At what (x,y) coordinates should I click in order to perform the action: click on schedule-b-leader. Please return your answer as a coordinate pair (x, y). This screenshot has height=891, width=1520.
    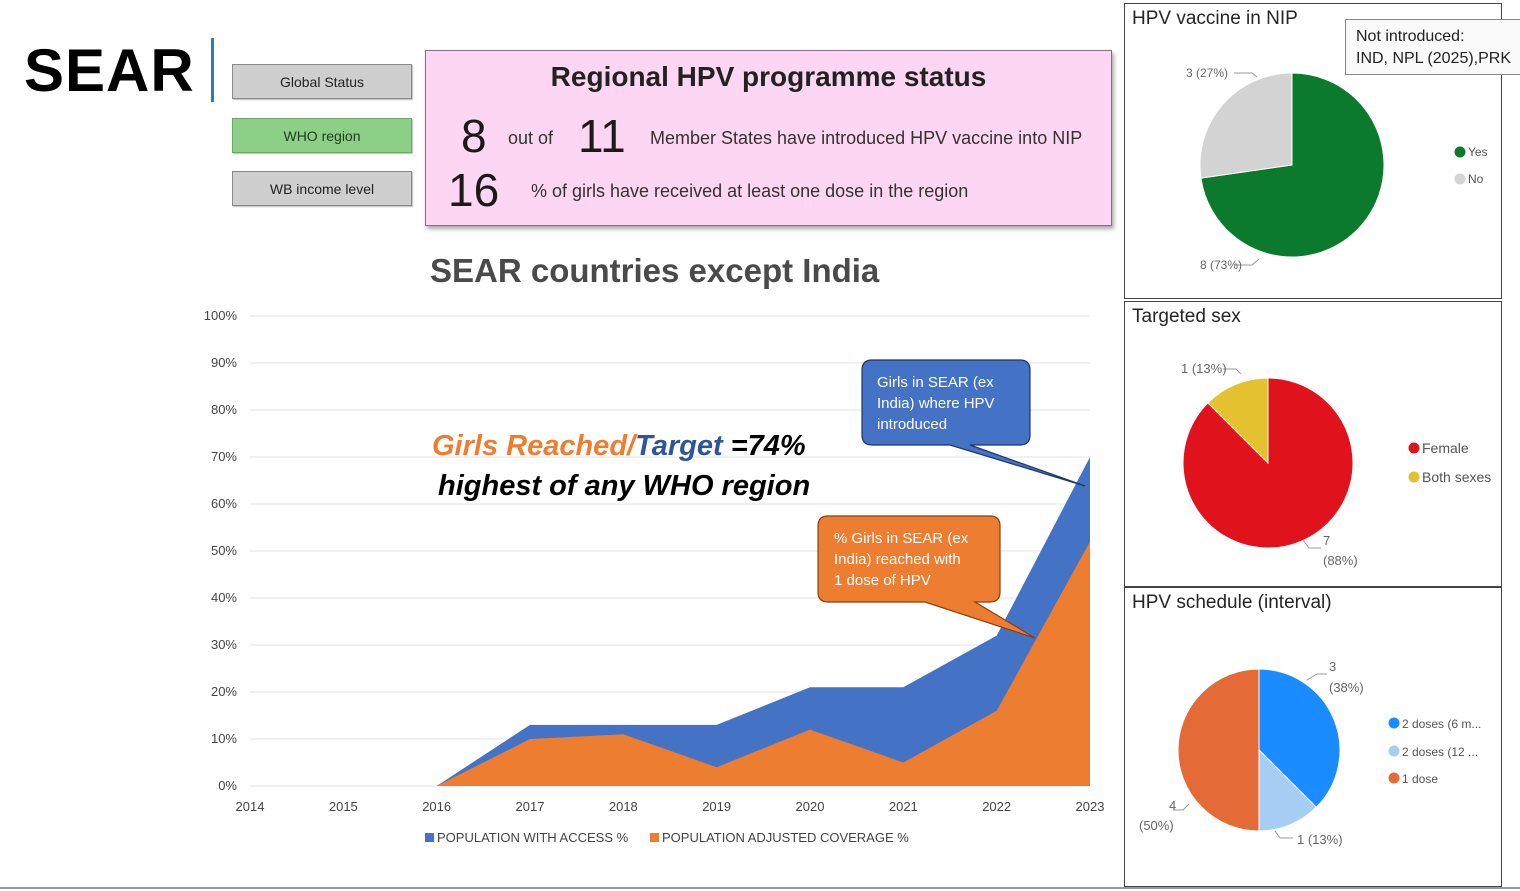
    Looking at the image, I should click on (1283, 834).